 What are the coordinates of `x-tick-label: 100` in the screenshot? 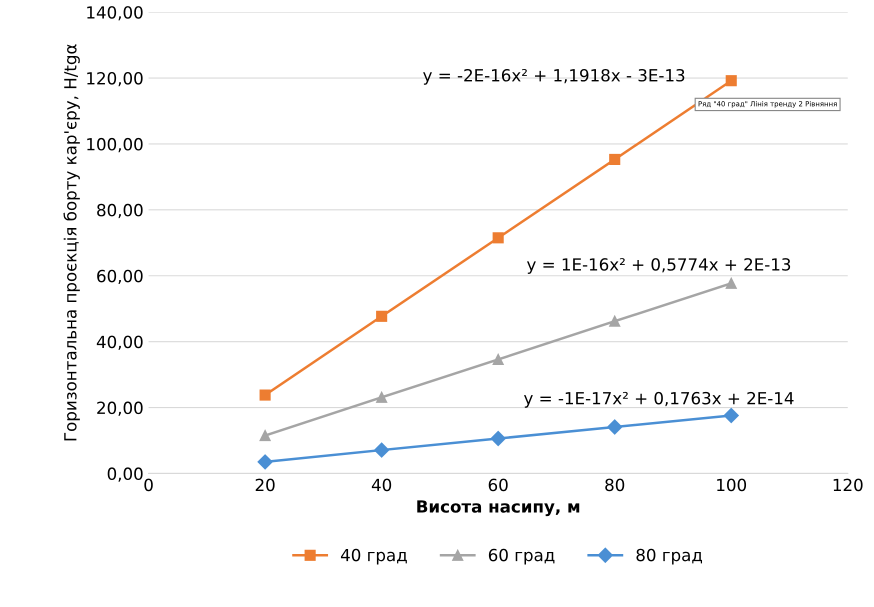 It's located at (731, 485).